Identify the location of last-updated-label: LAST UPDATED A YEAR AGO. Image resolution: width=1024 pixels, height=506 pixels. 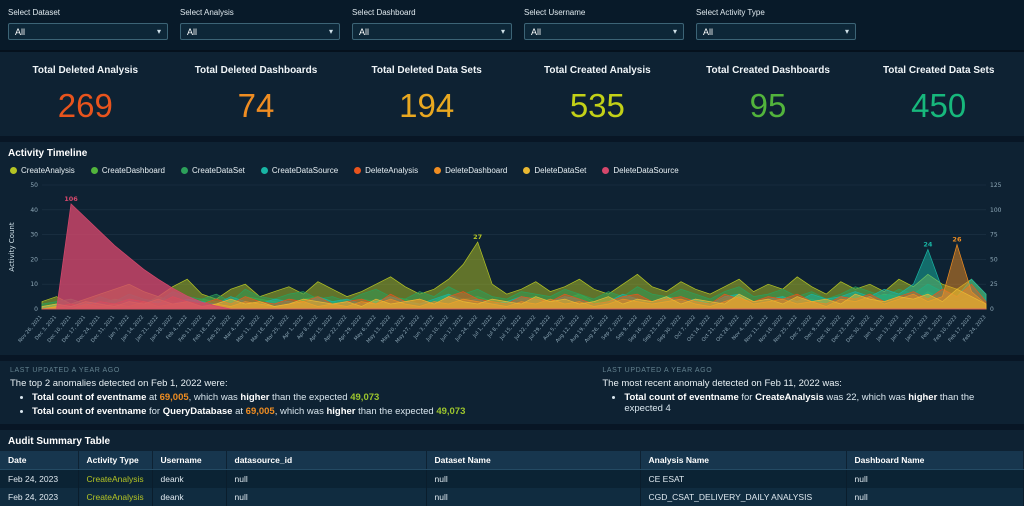
(65, 370).